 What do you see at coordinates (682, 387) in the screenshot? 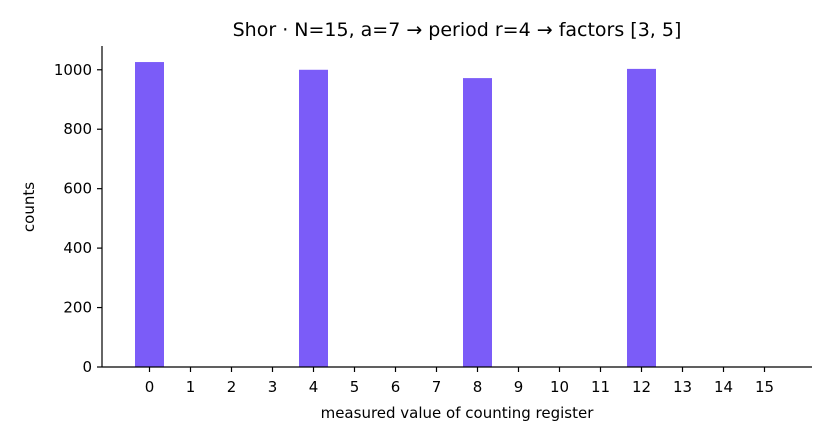
I see `x-tick-label: 13` at bounding box center [682, 387].